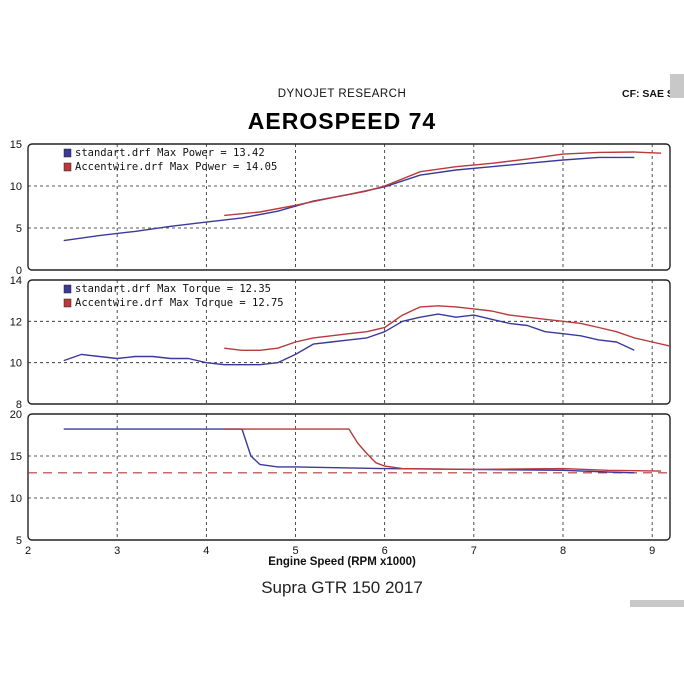 This screenshot has height=684, width=684. Describe the element at coordinates (385, 551) in the screenshot. I see `x-tick-label: 6` at that location.